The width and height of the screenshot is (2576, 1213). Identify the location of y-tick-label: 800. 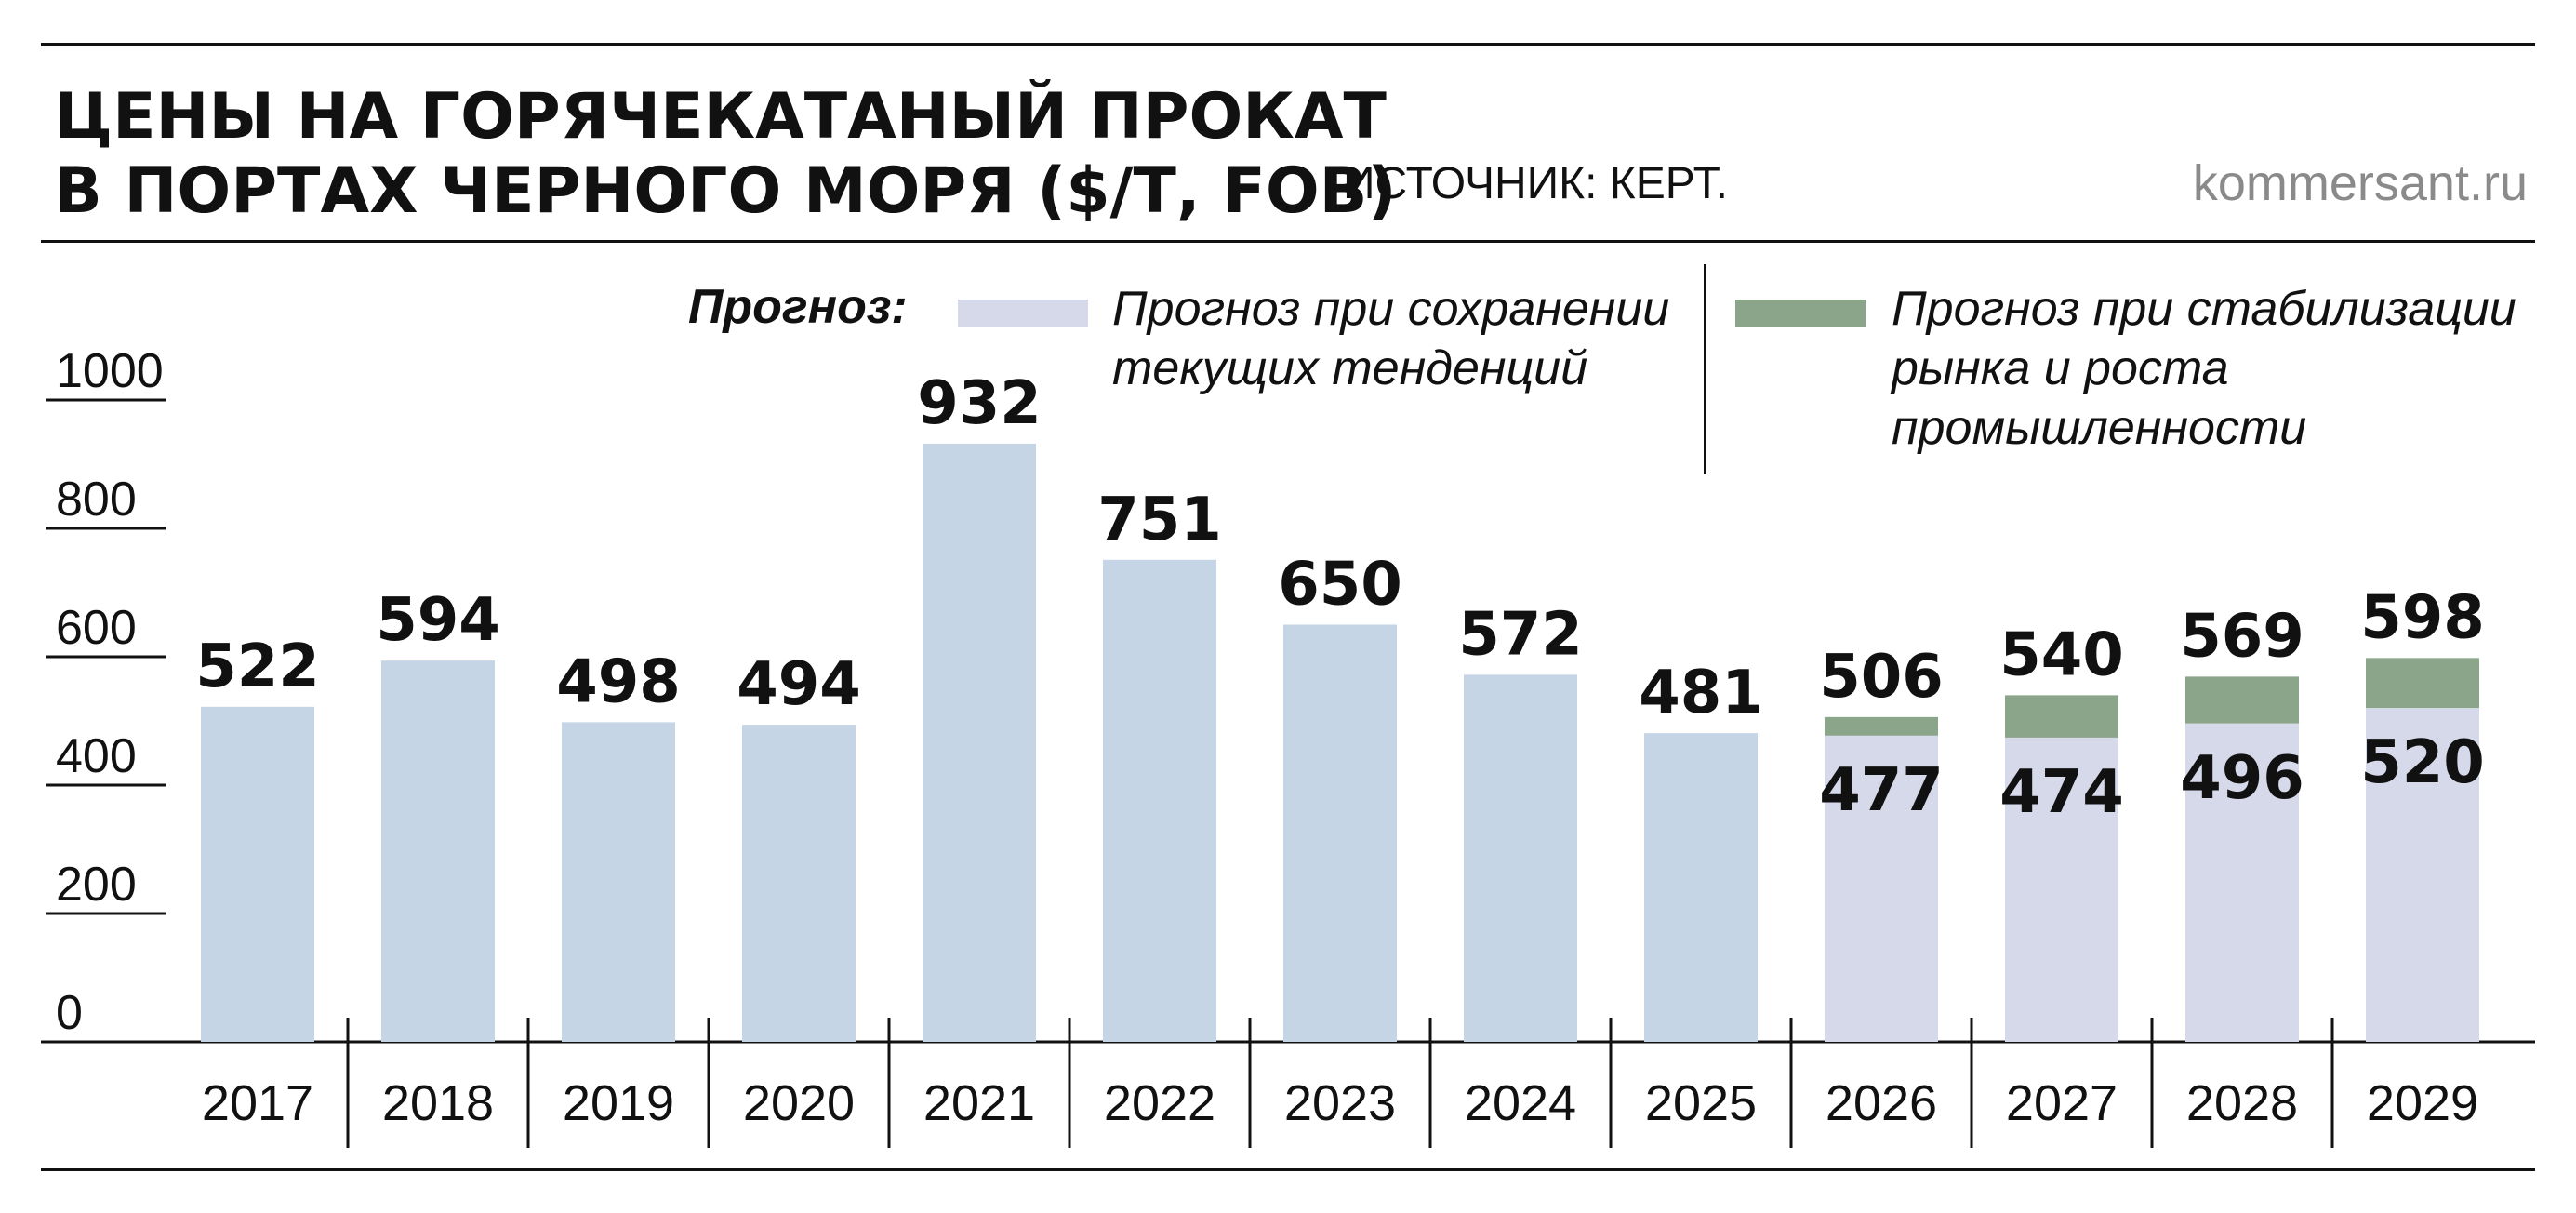
(96, 500).